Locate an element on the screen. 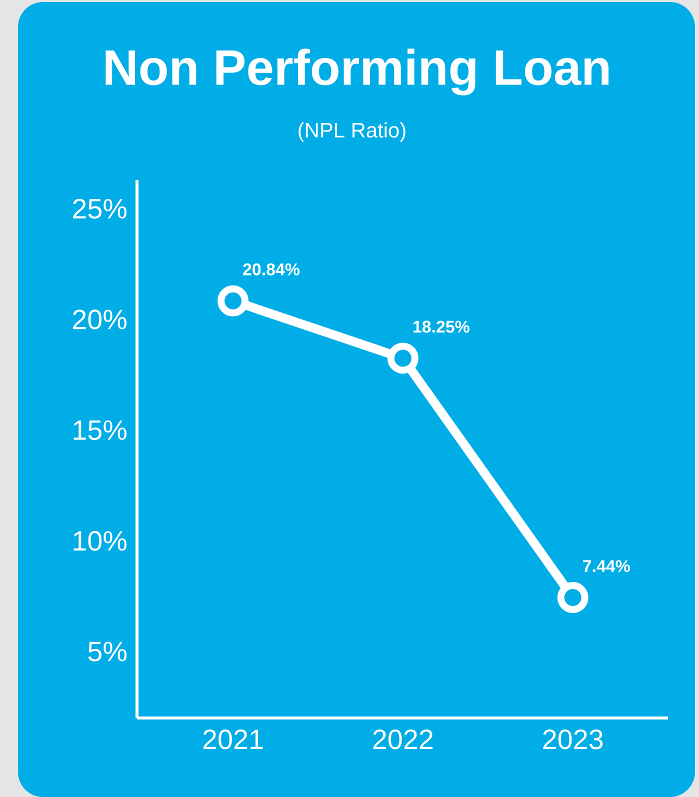  x-tick-label: 2022 is located at coordinates (403, 740).